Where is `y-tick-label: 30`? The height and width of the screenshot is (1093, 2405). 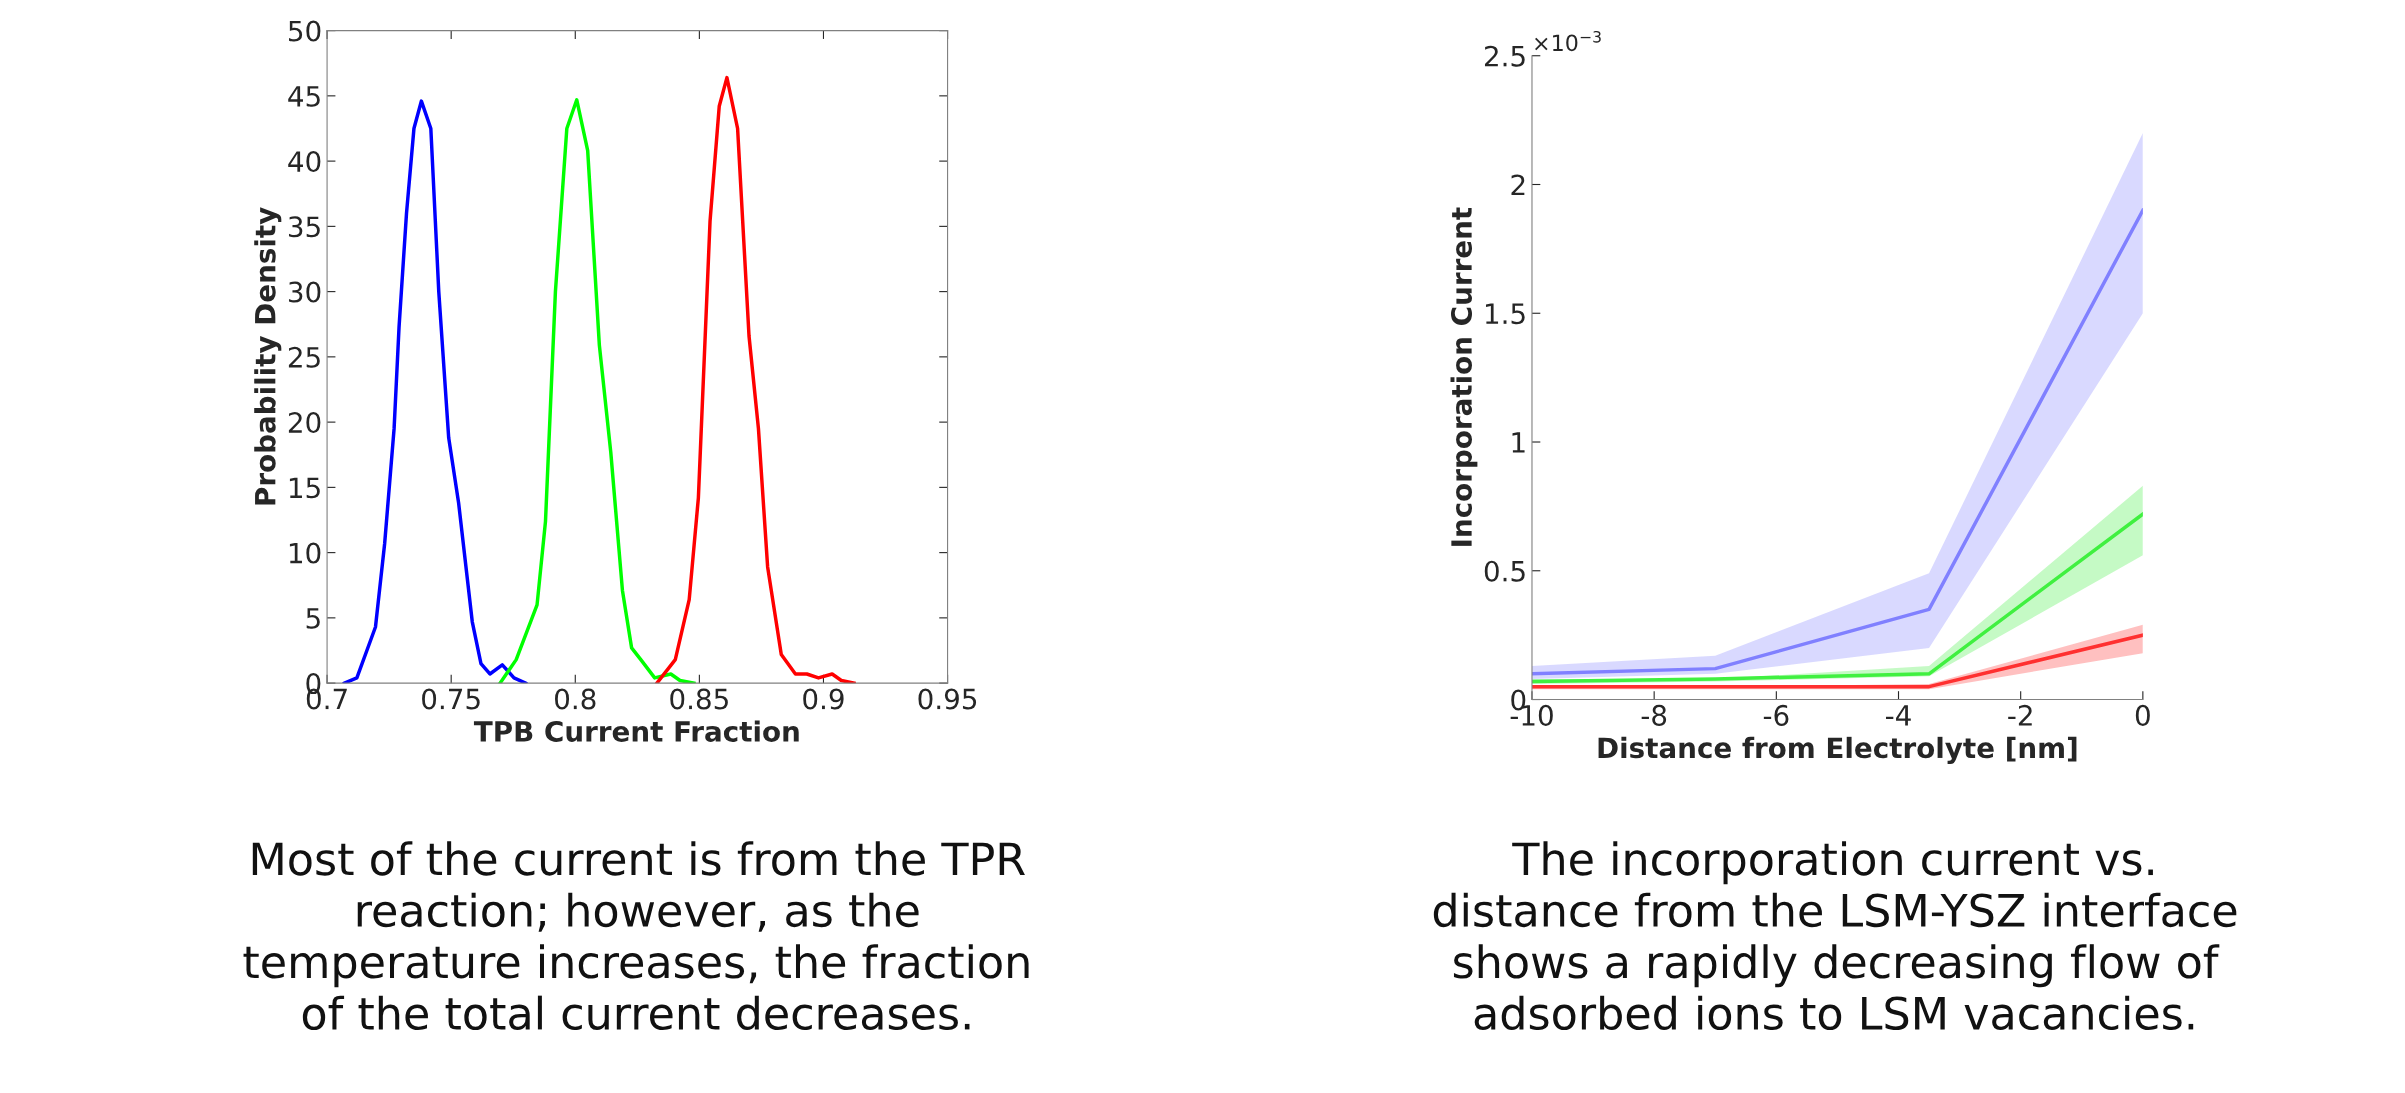
y-tick-label: 30 is located at coordinates (304, 292).